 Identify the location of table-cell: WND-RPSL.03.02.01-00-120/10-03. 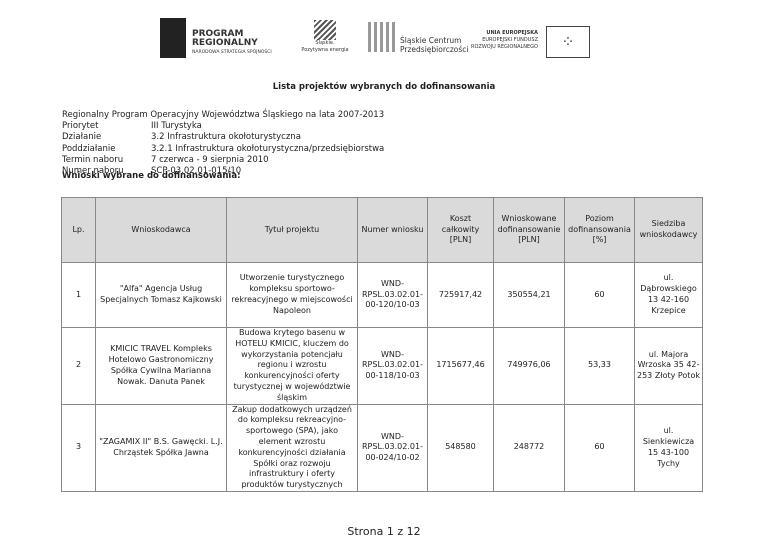
(392, 295).